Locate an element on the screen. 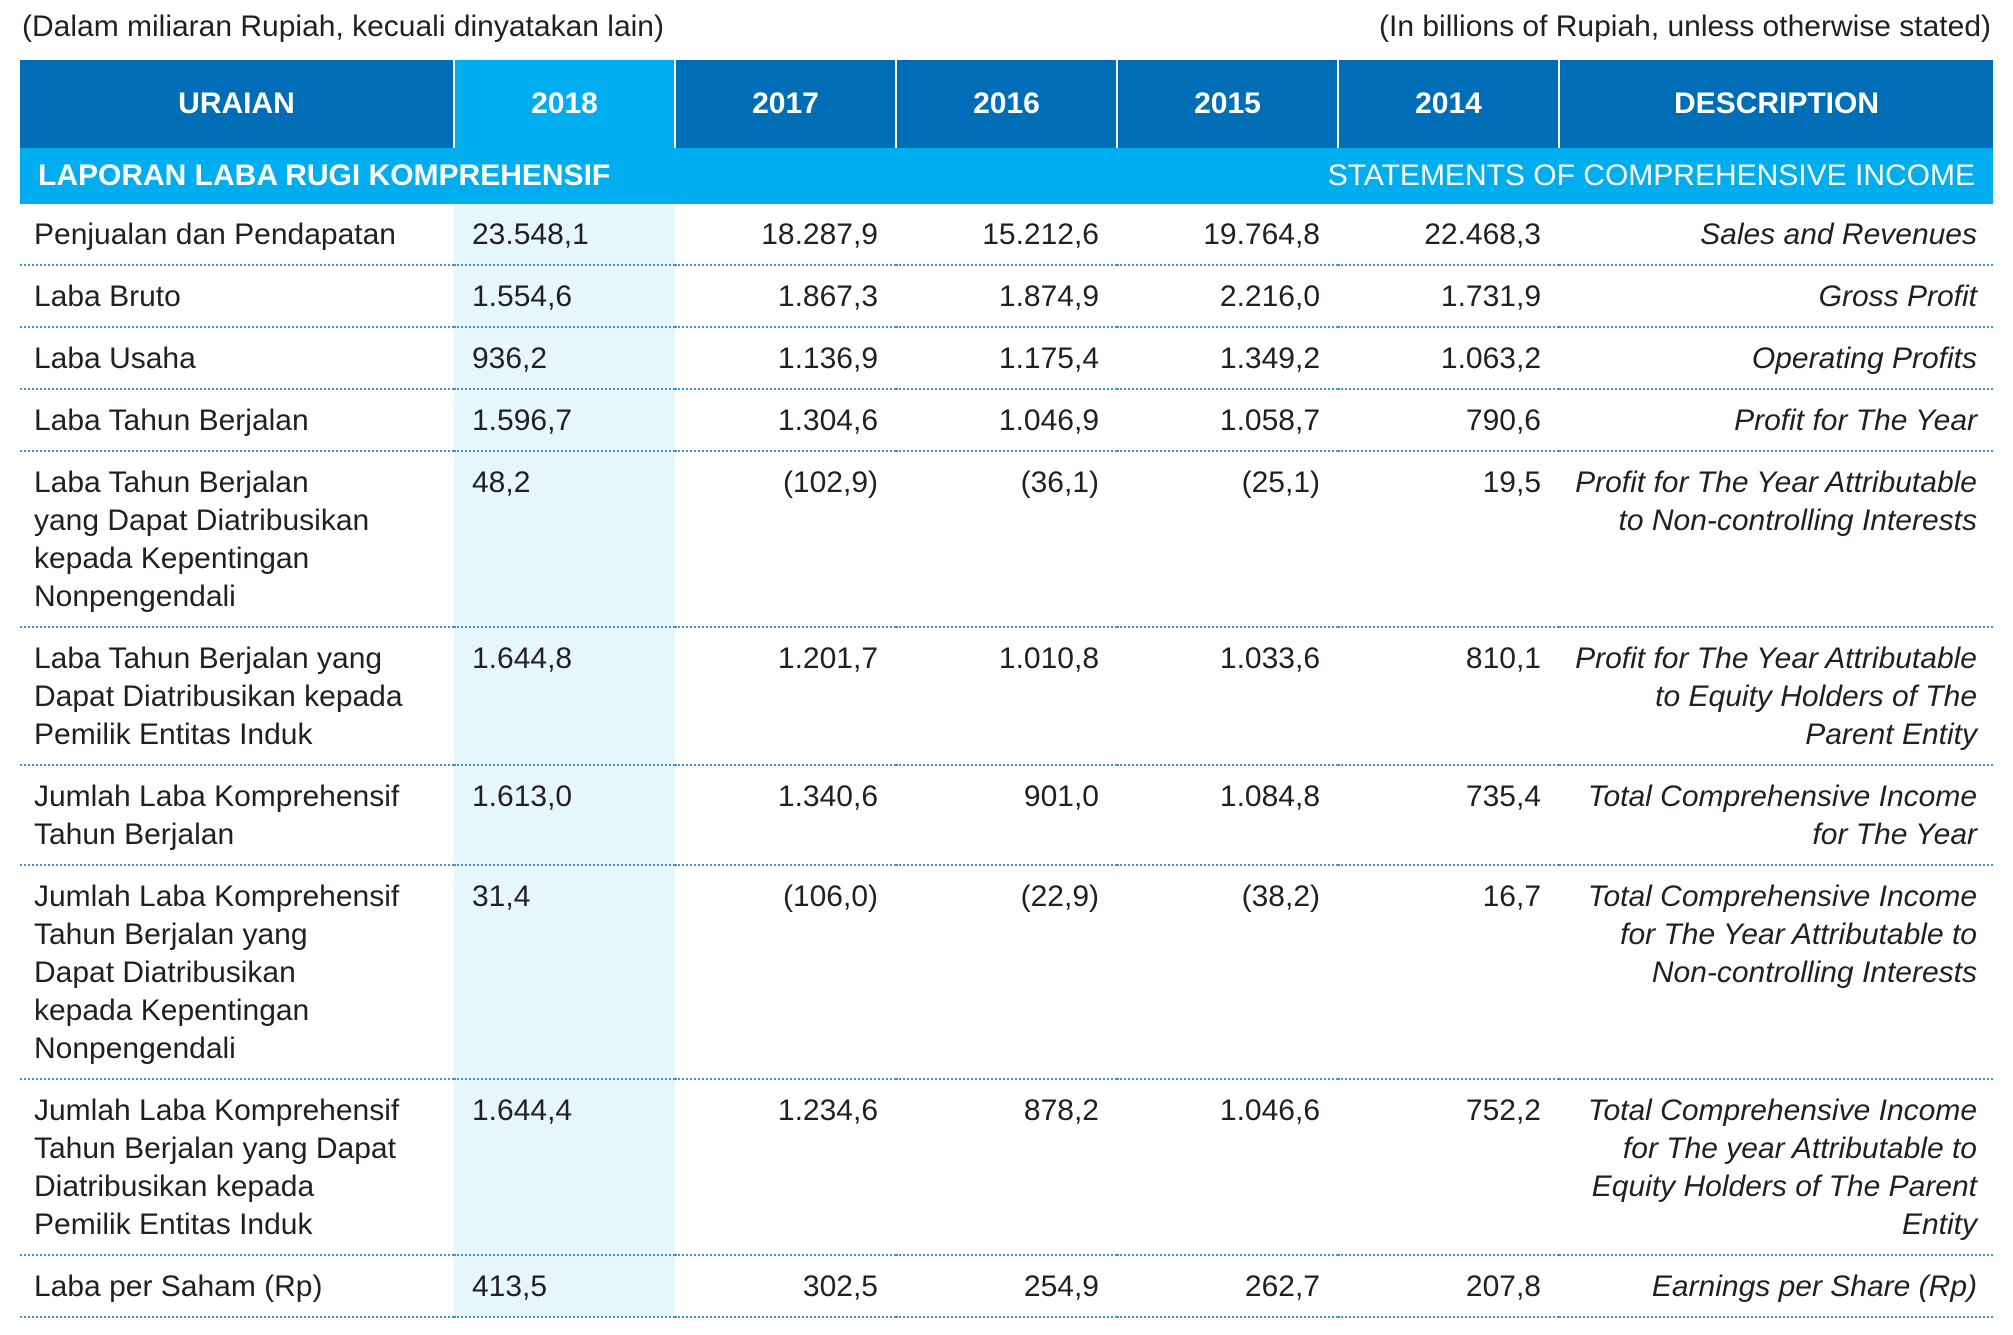  value-2017: (106,0) is located at coordinates (785, 972).